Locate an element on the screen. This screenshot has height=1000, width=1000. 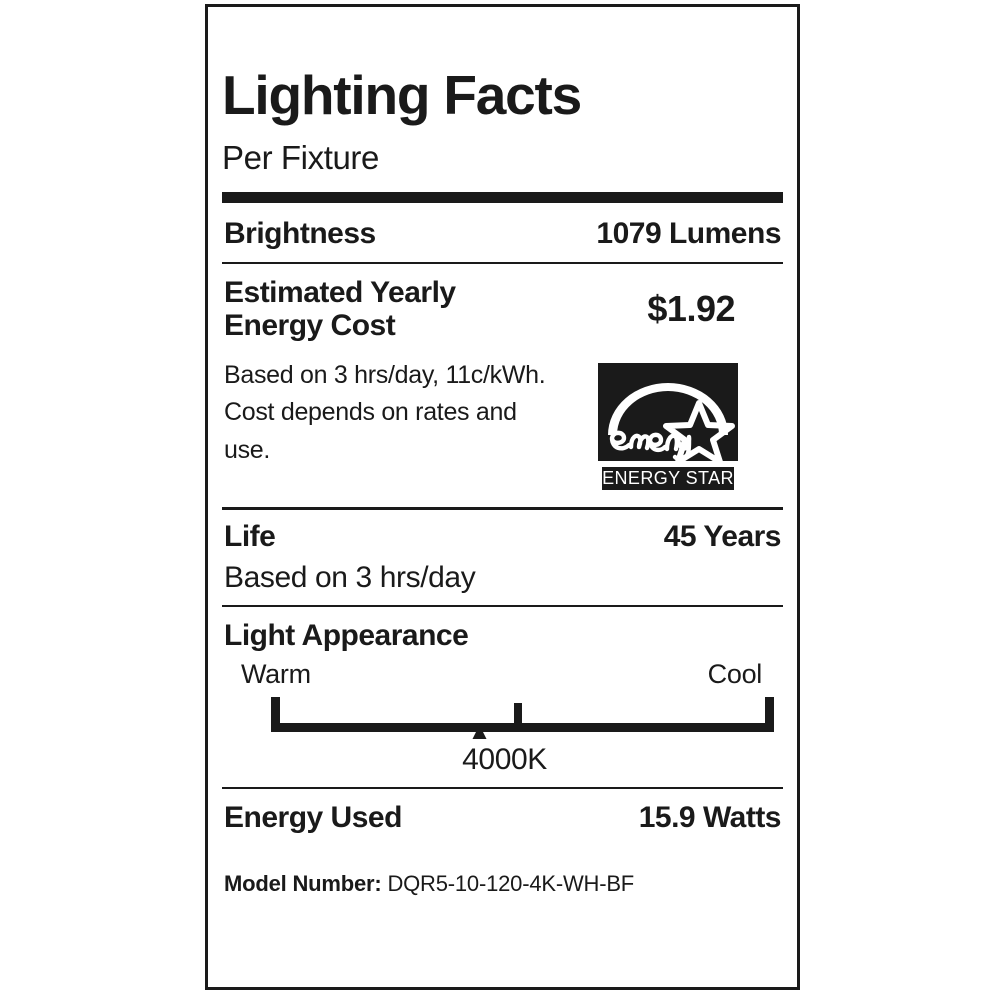
energy-used-value: 15.9 Watts is located at coordinates (710, 818).